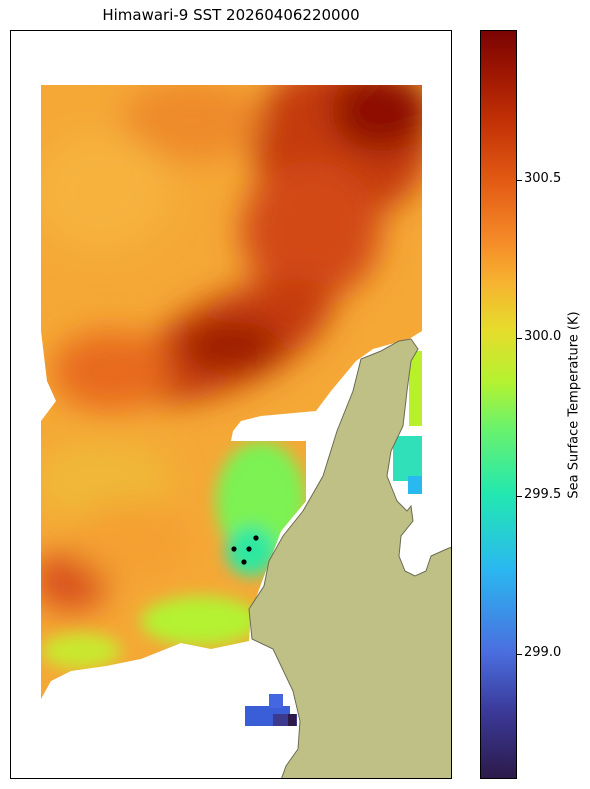 This screenshot has width=590, height=789. Describe the element at coordinates (498, 404) in the screenshot. I see `colorbar` at that location.